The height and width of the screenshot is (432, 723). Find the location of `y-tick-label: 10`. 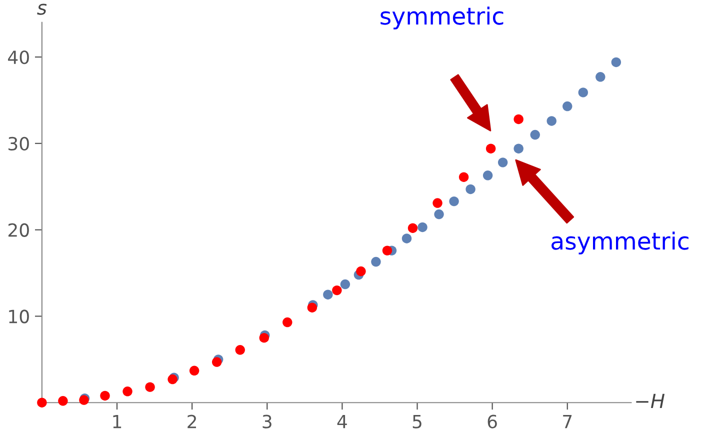

y-tick-label: 10 is located at coordinates (19, 317).